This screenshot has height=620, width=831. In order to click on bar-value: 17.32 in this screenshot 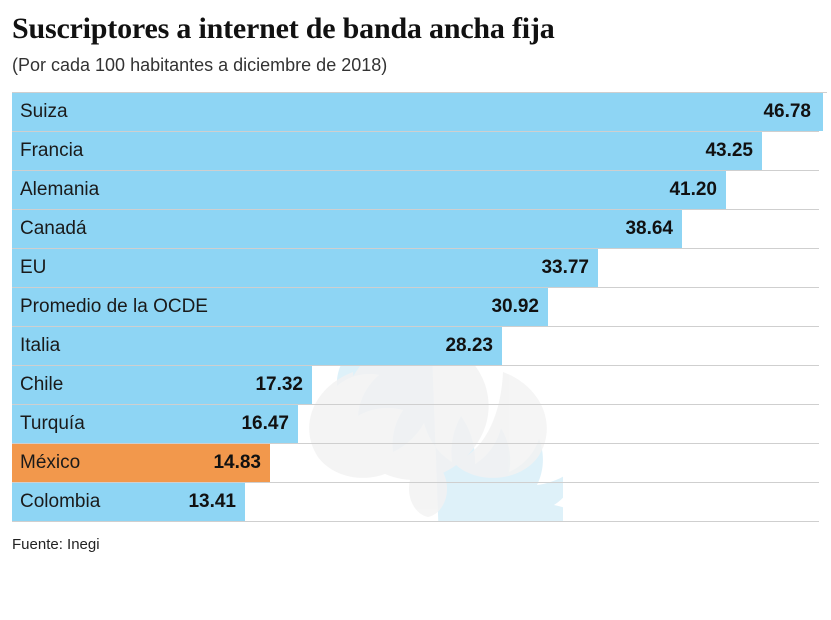, I will do `click(279, 384)`.